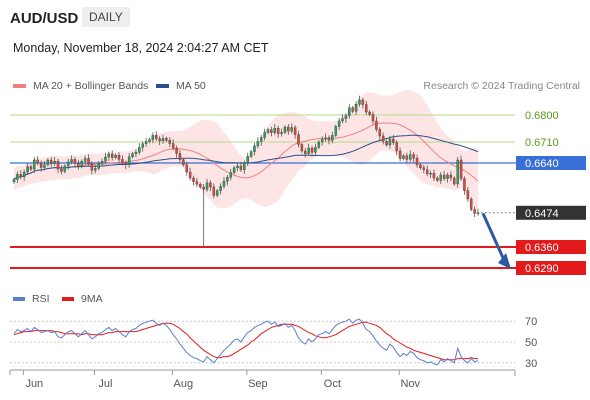 The image size is (590, 400). Describe the element at coordinates (295, 18) in the screenshot. I see `chart-header: AUD/USD DAILY` at that location.